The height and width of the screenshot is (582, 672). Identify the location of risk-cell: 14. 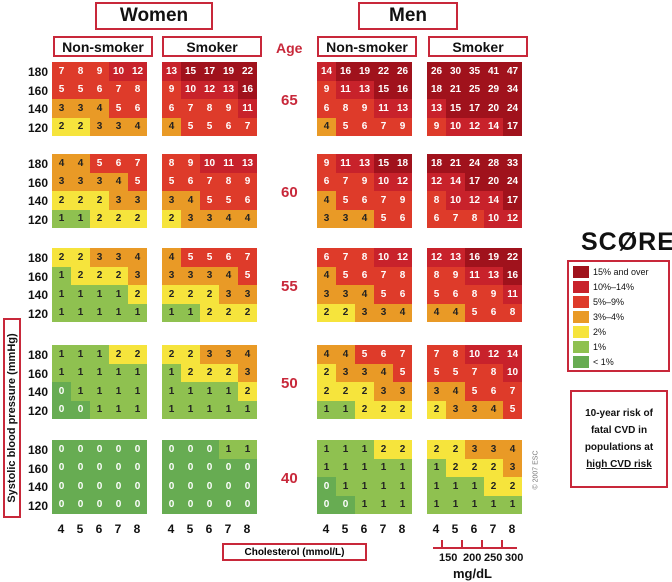
(493, 200).